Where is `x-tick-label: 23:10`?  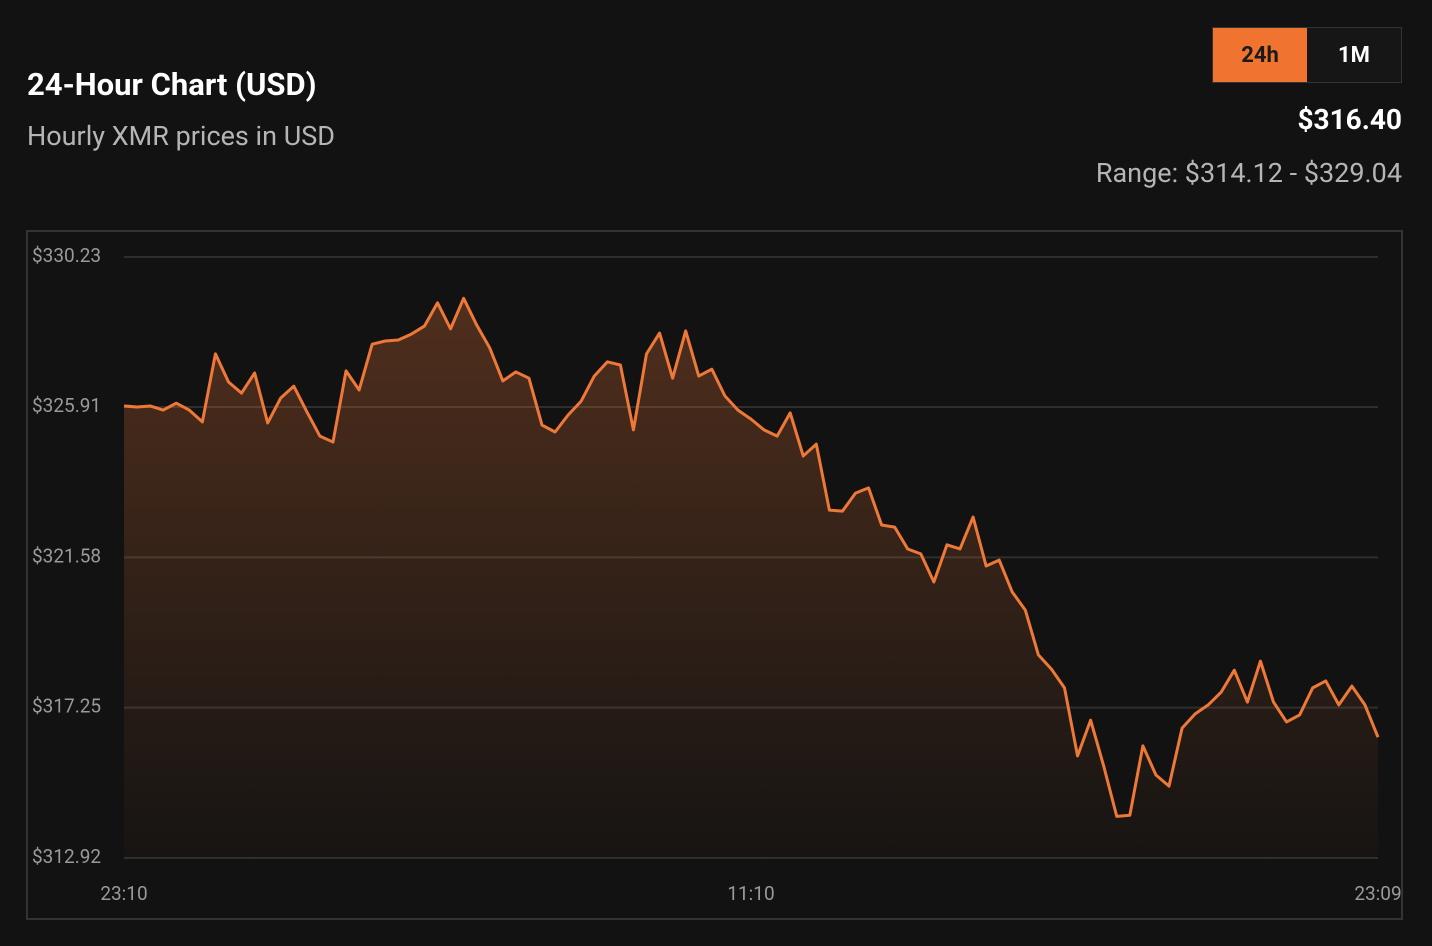
x-tick-label: 23:10 is located at coordinates (123, 893).